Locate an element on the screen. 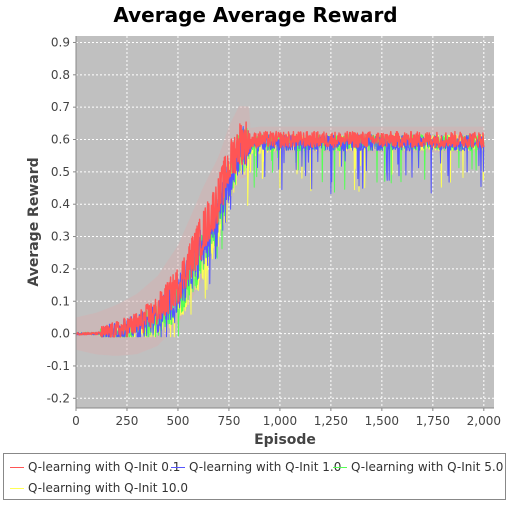  x-tick-label: 0 is located at coordinates (76, 421).